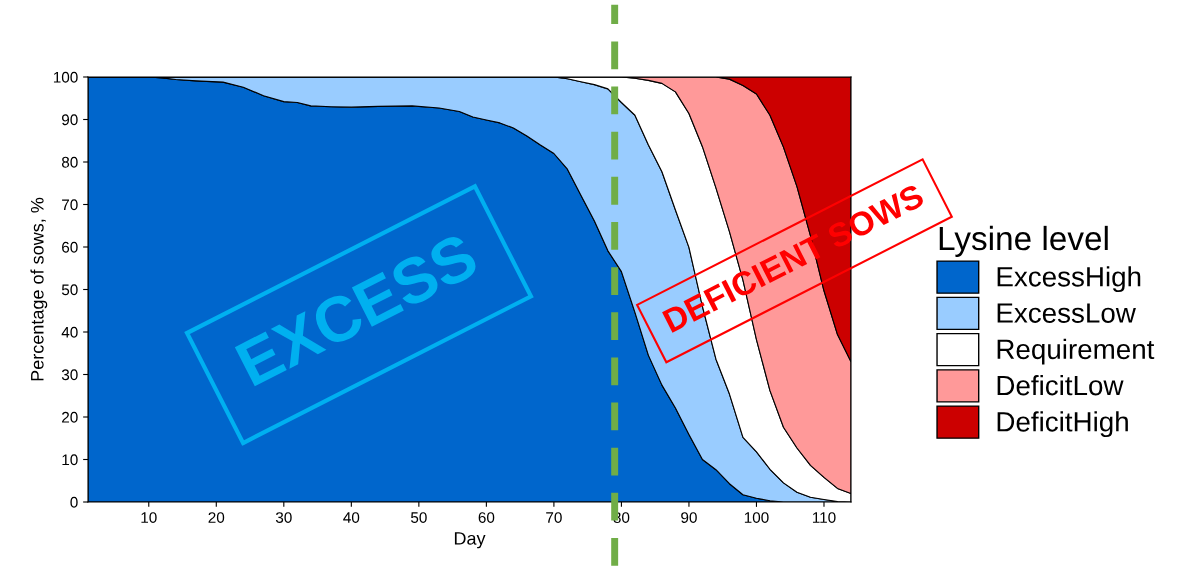 The image size is (1177, 567). What do you see at coordinates (69, 290) in the screenshot?
I see `y-tick-label: 50` at bounding box center [69, 290].